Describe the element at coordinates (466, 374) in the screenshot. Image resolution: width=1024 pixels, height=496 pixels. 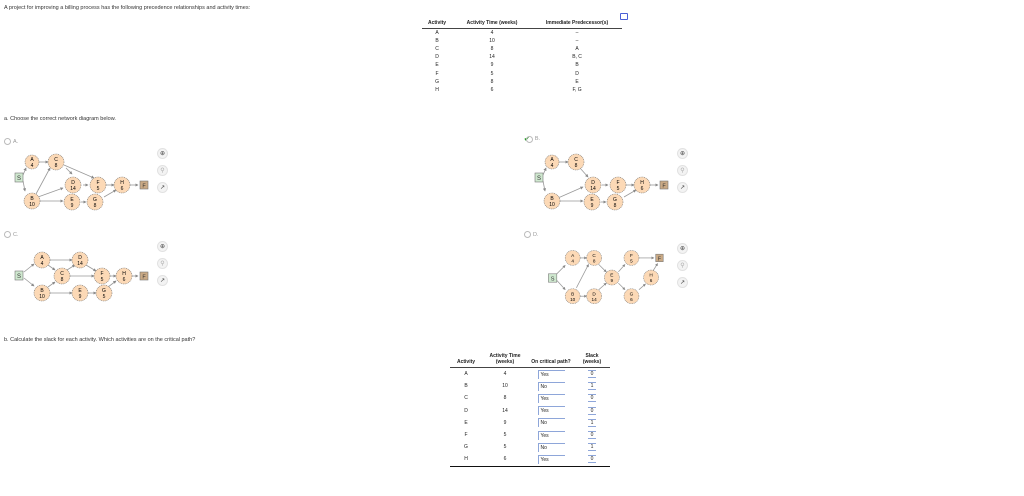
I see `cell: A` at that location.